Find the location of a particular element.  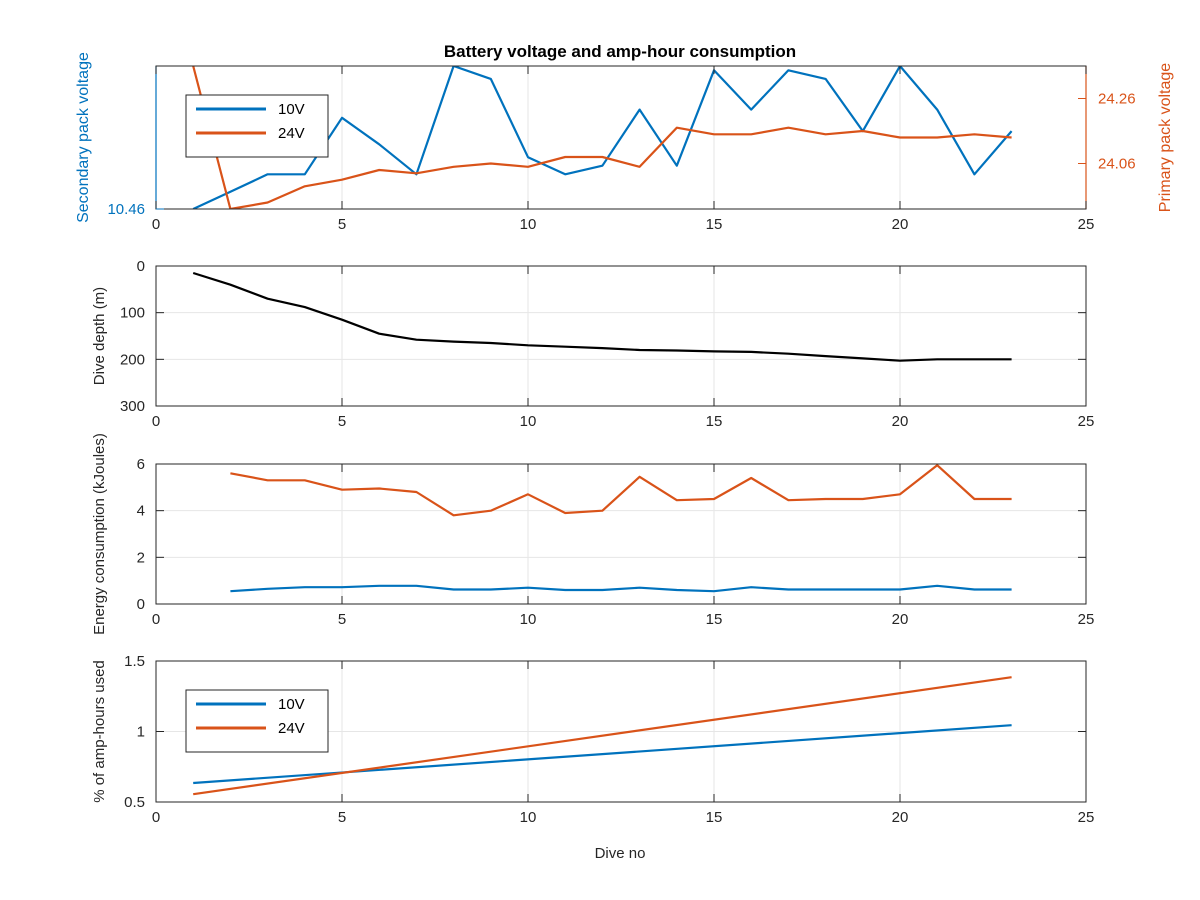

y-tick-label: 200 is located at coordinates (132, 359).